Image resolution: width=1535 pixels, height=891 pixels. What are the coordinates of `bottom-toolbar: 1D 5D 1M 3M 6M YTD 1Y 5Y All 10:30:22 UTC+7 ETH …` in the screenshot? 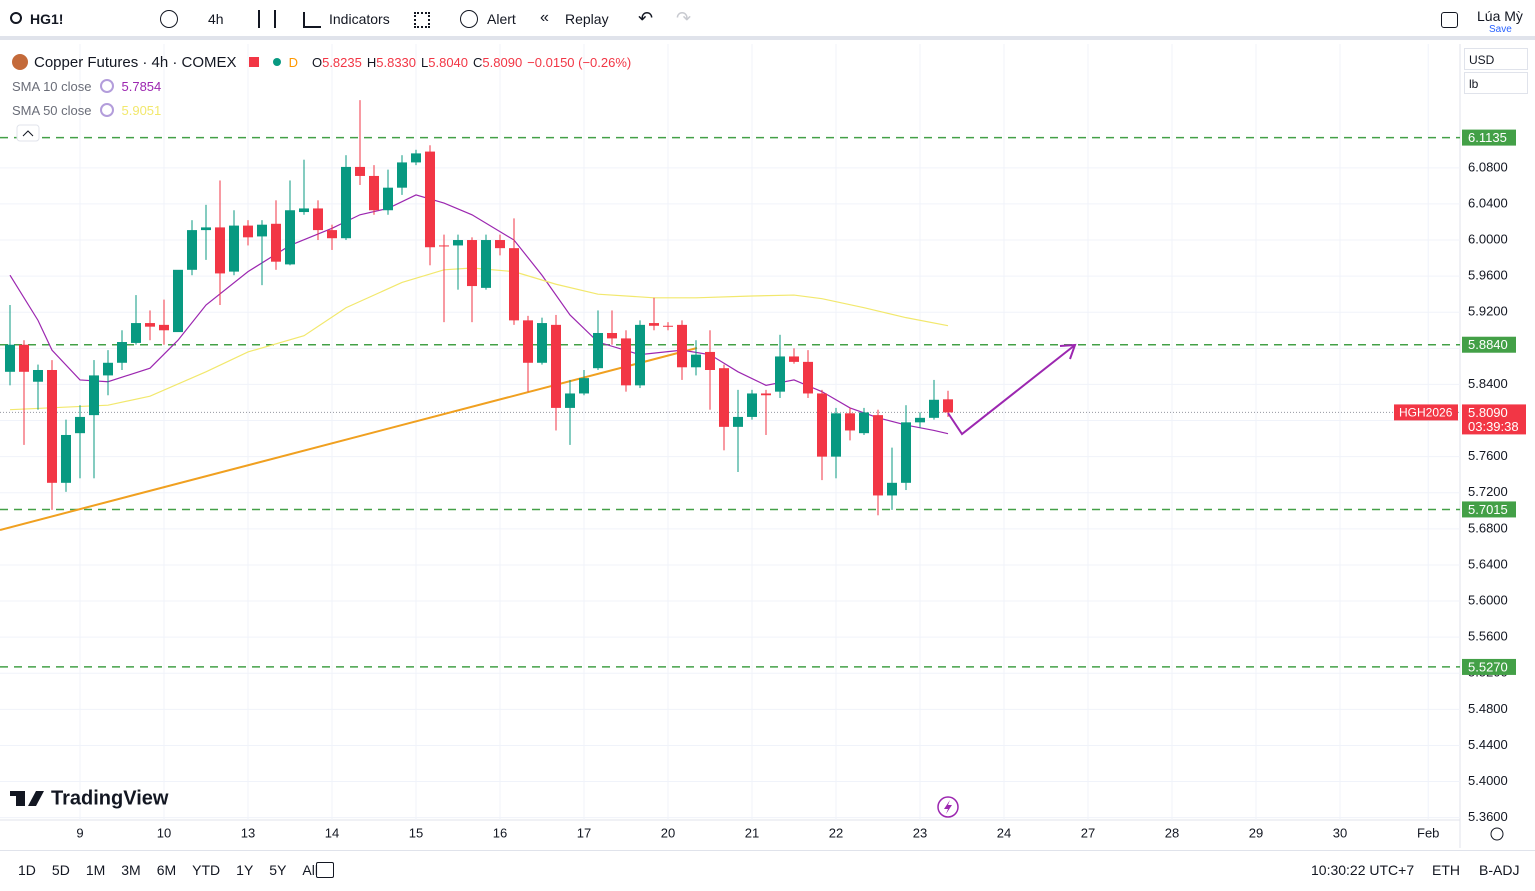 It's located at (767, 870).